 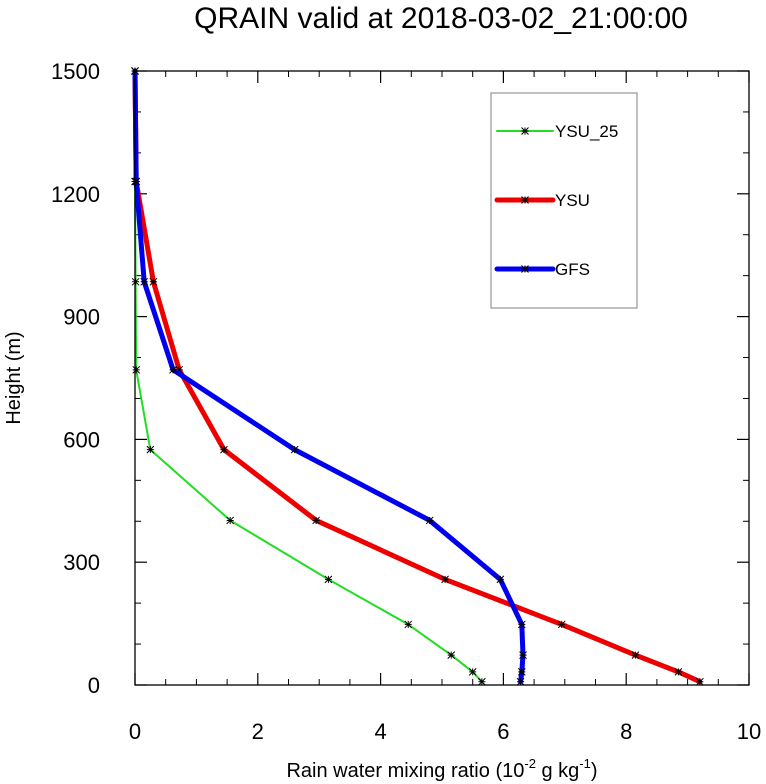 What do you see at coordinates (81, 317) in the screenshot?
I see `y-tick-label: 900` at bounding box center [81, 317].